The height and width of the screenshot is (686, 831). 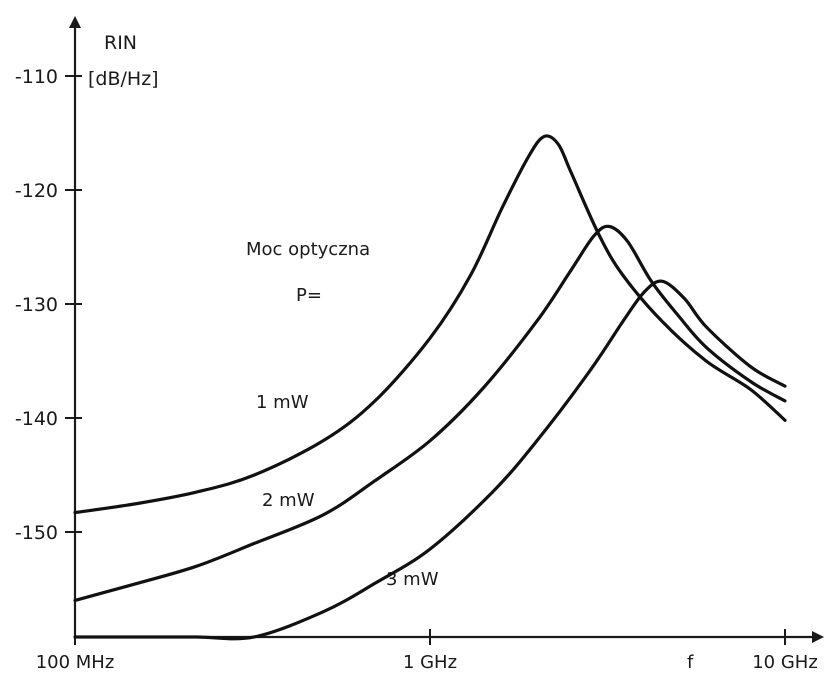 I want to click on x-tick-label: 100 MHz, so click(x=75, y=662).